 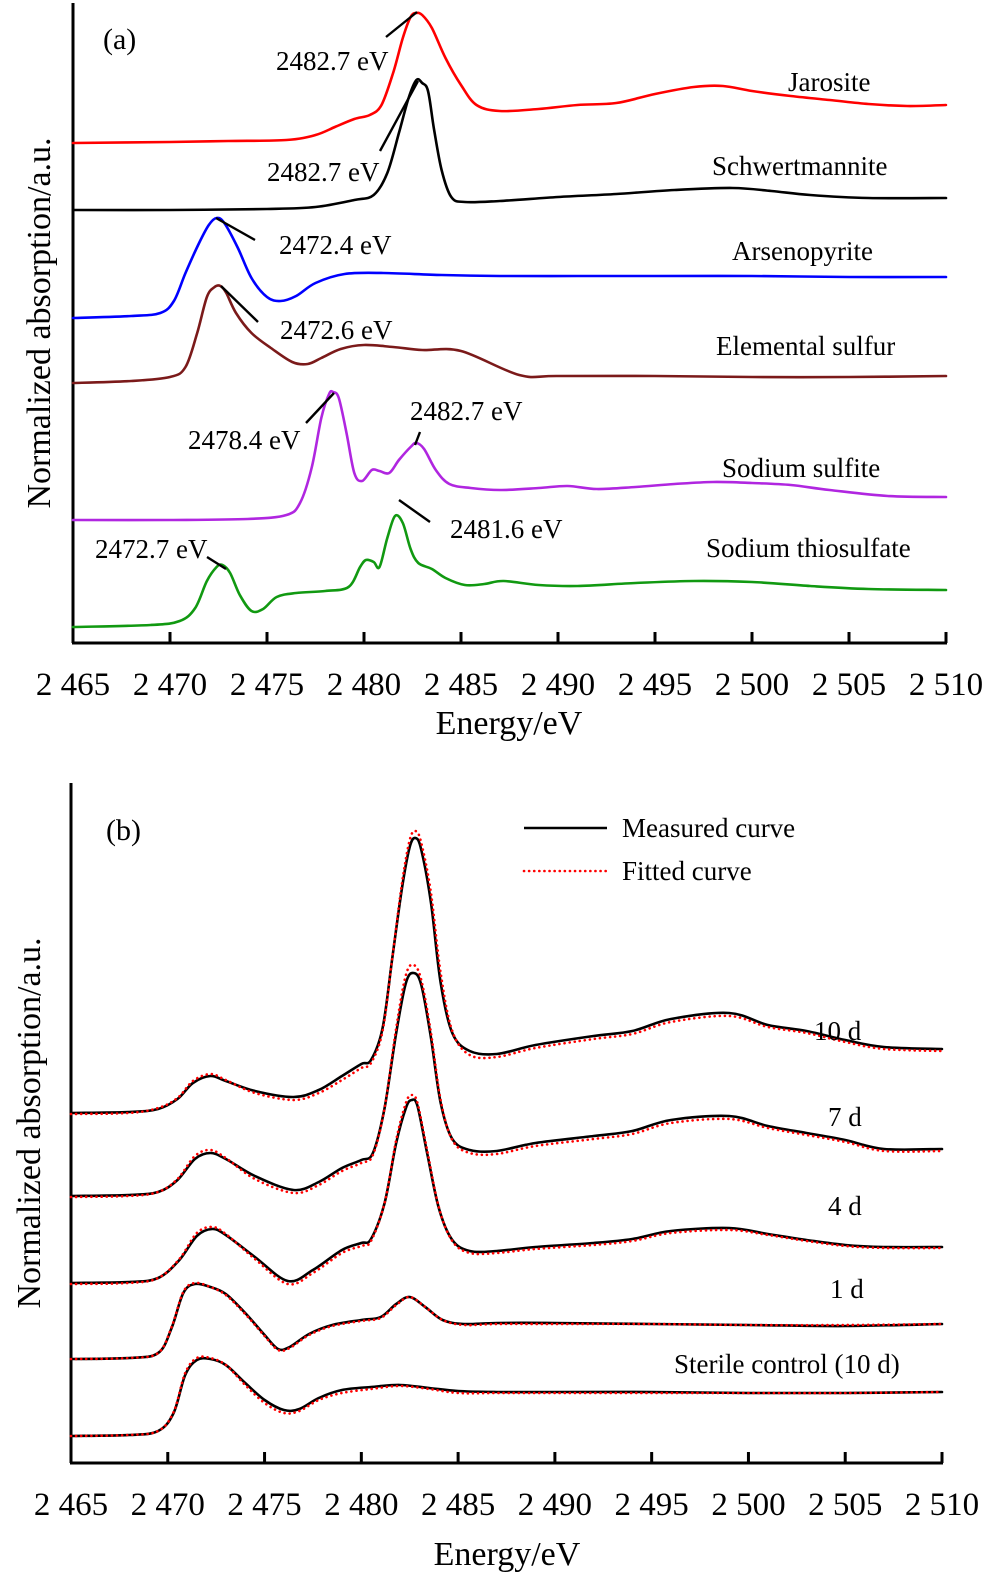 I want to click on series-line-elemental-sulfur, so click(x=509, y=334).